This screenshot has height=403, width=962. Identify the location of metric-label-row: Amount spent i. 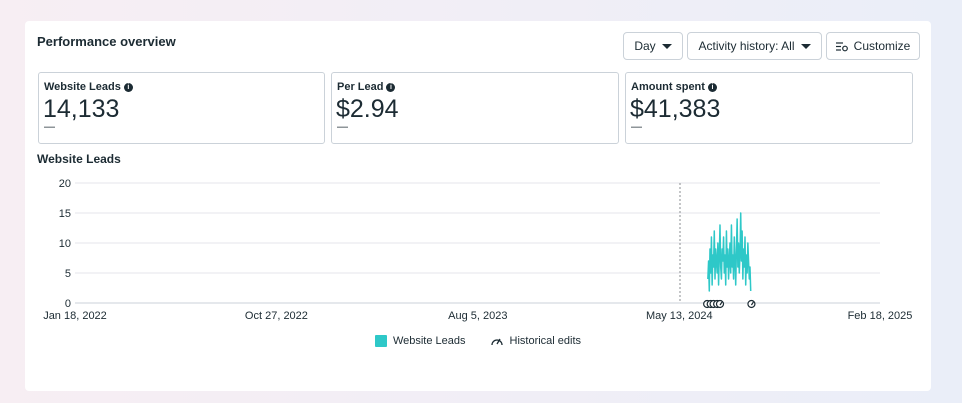
(674, 87).